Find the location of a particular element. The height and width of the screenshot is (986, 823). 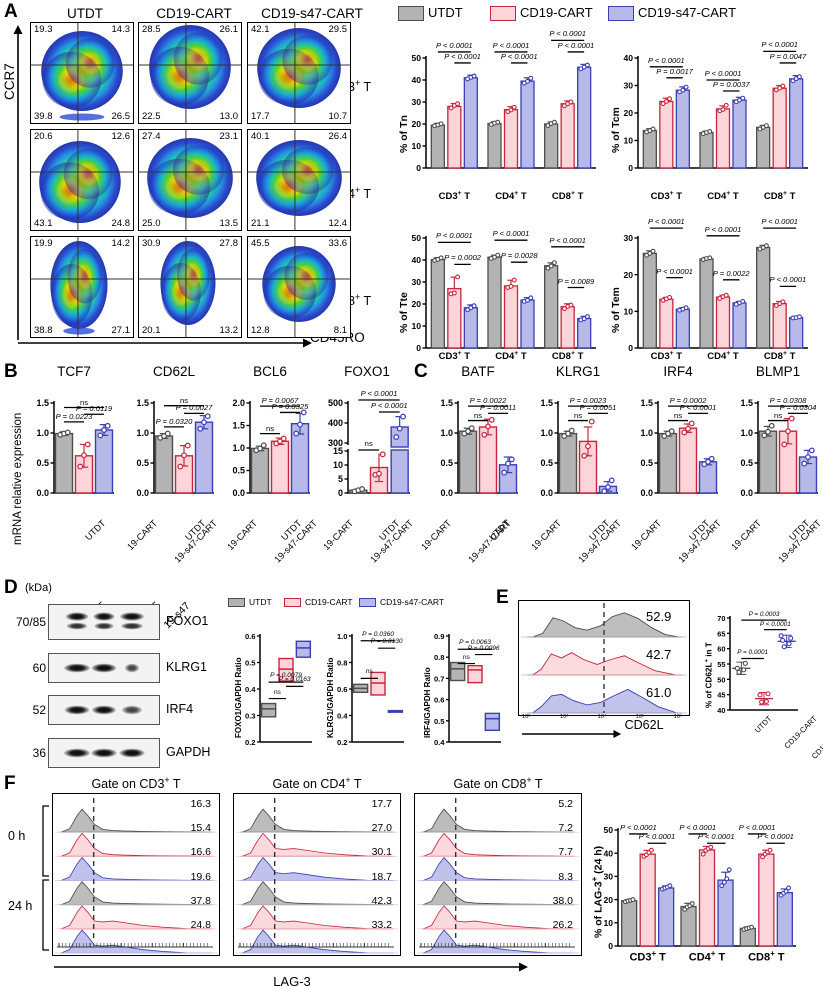

svg-text: 30 is located at coordinates (416, 282).